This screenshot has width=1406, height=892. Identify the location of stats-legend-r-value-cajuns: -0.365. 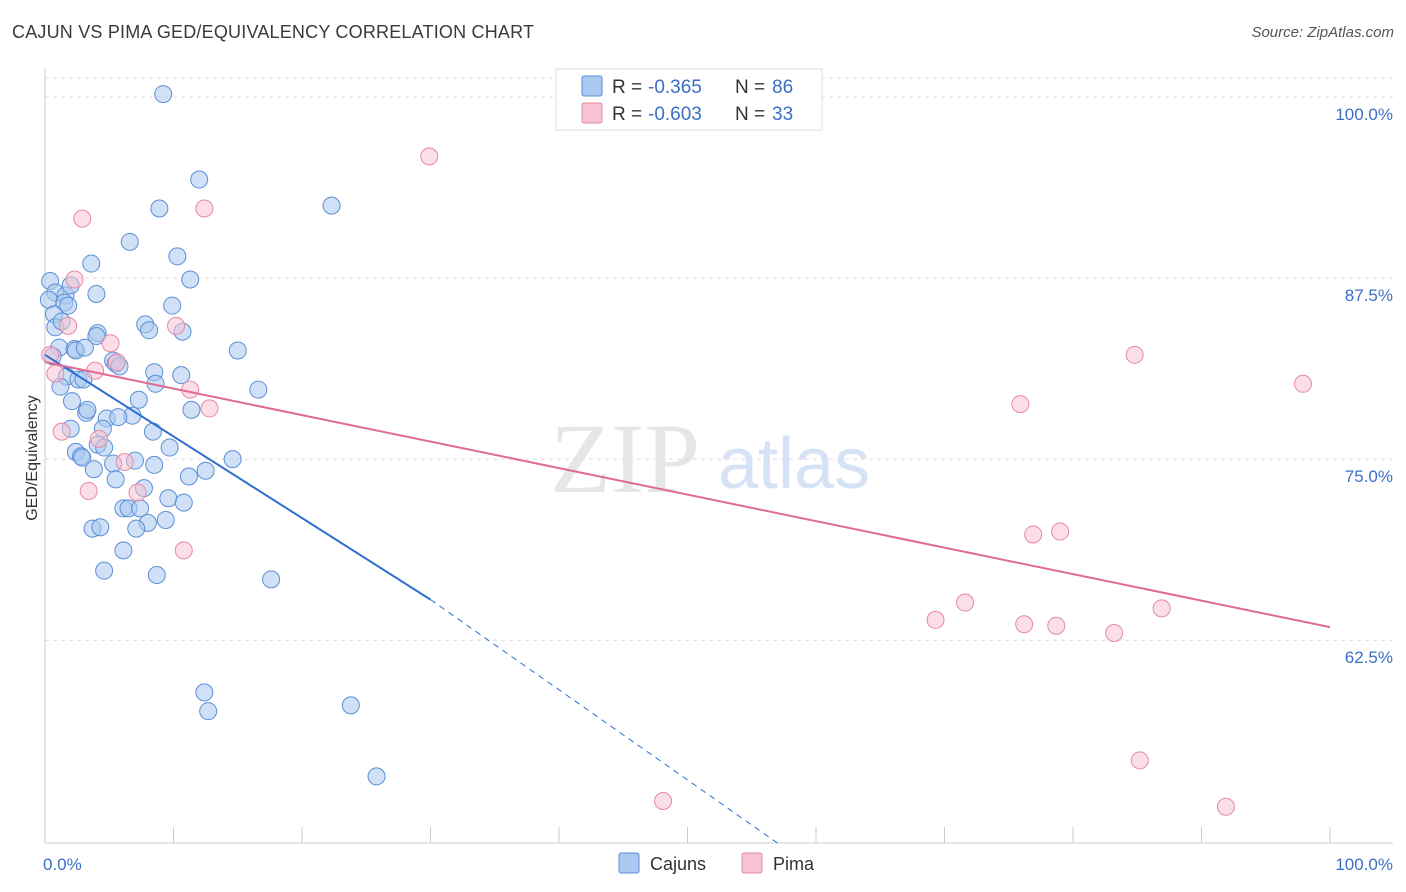
(675, 87).